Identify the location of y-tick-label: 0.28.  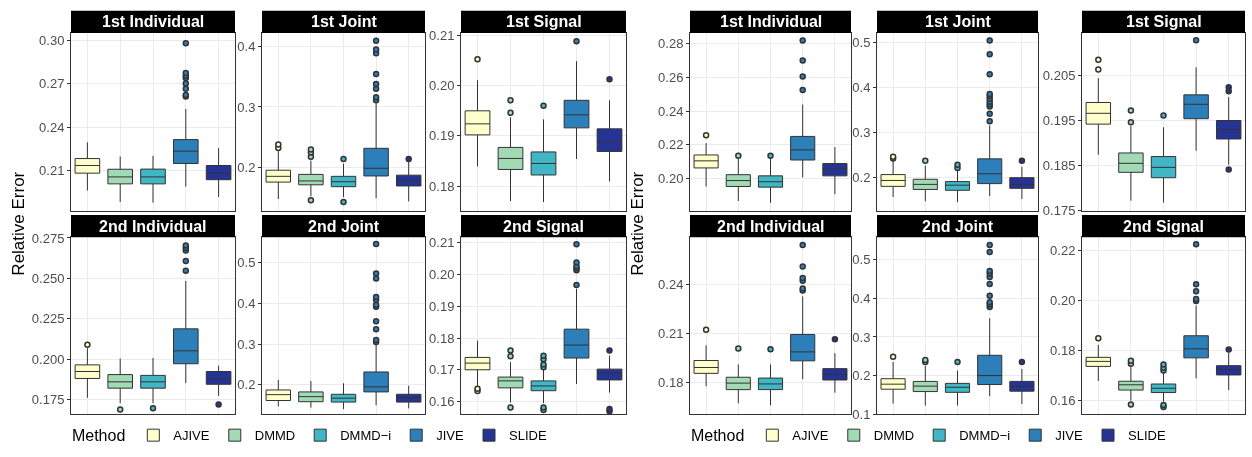
(671, 44).